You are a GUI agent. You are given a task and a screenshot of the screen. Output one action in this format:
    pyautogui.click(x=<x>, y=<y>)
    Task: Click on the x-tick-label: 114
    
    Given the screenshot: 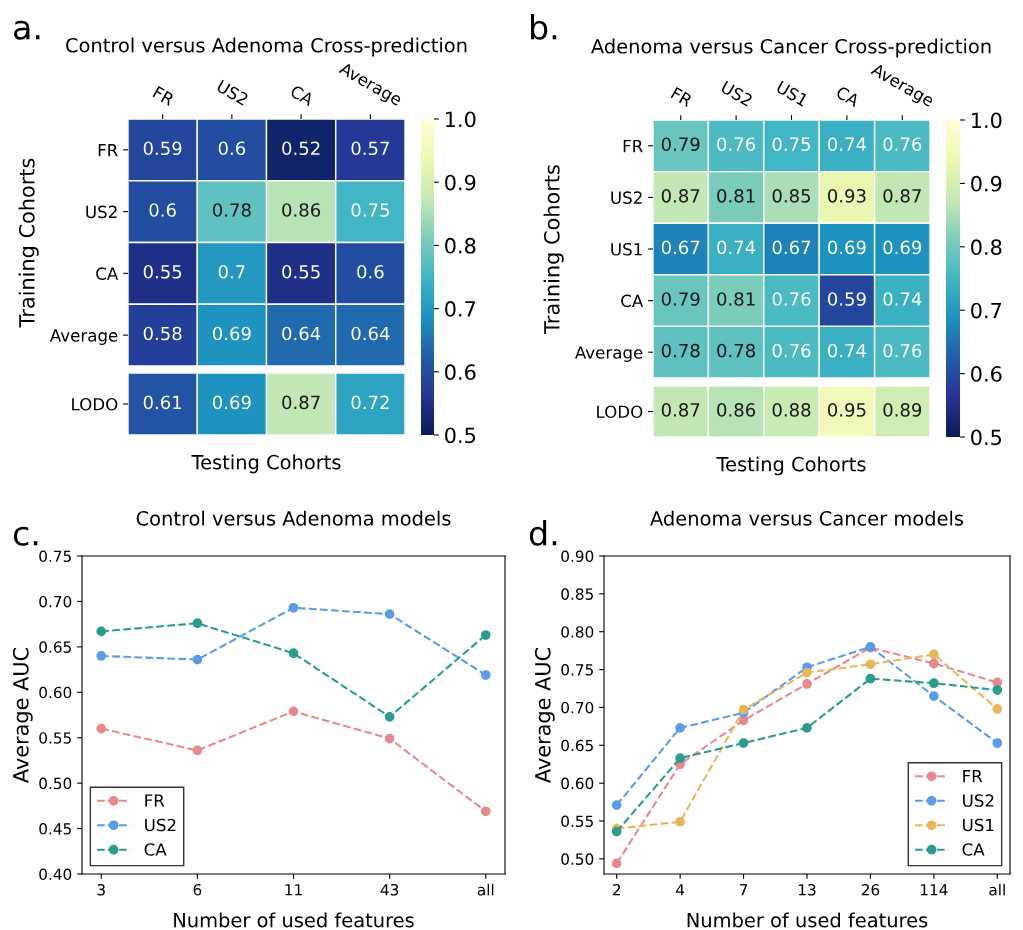 What is the action you would take?
    pyautogui.click(x=934, y=890)
    